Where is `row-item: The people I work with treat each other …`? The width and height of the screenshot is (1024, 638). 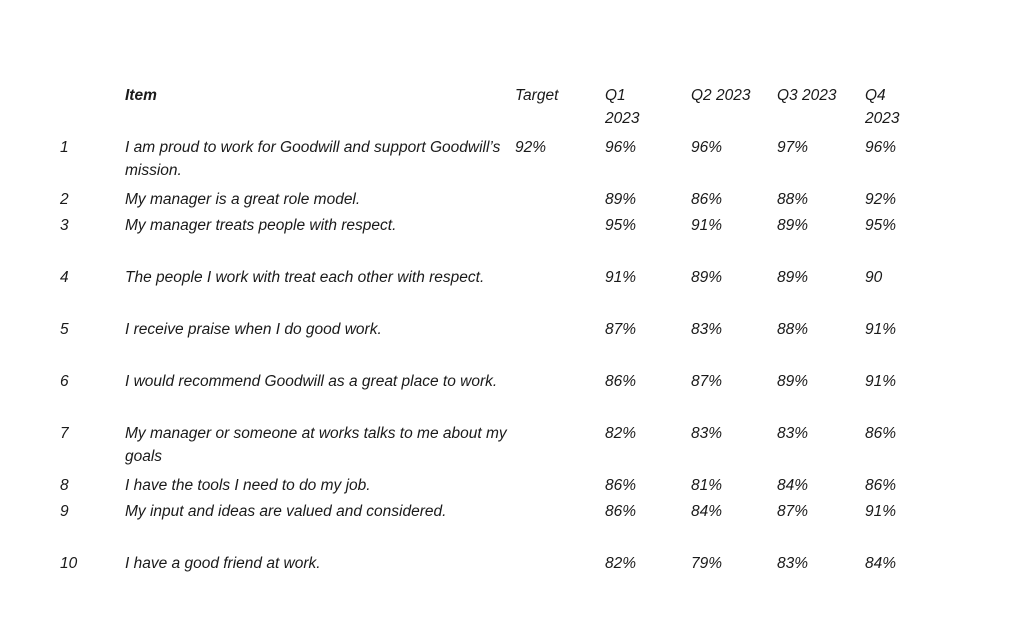
row-item: The people I work with treat each other … is located at coordinates (305, 277).